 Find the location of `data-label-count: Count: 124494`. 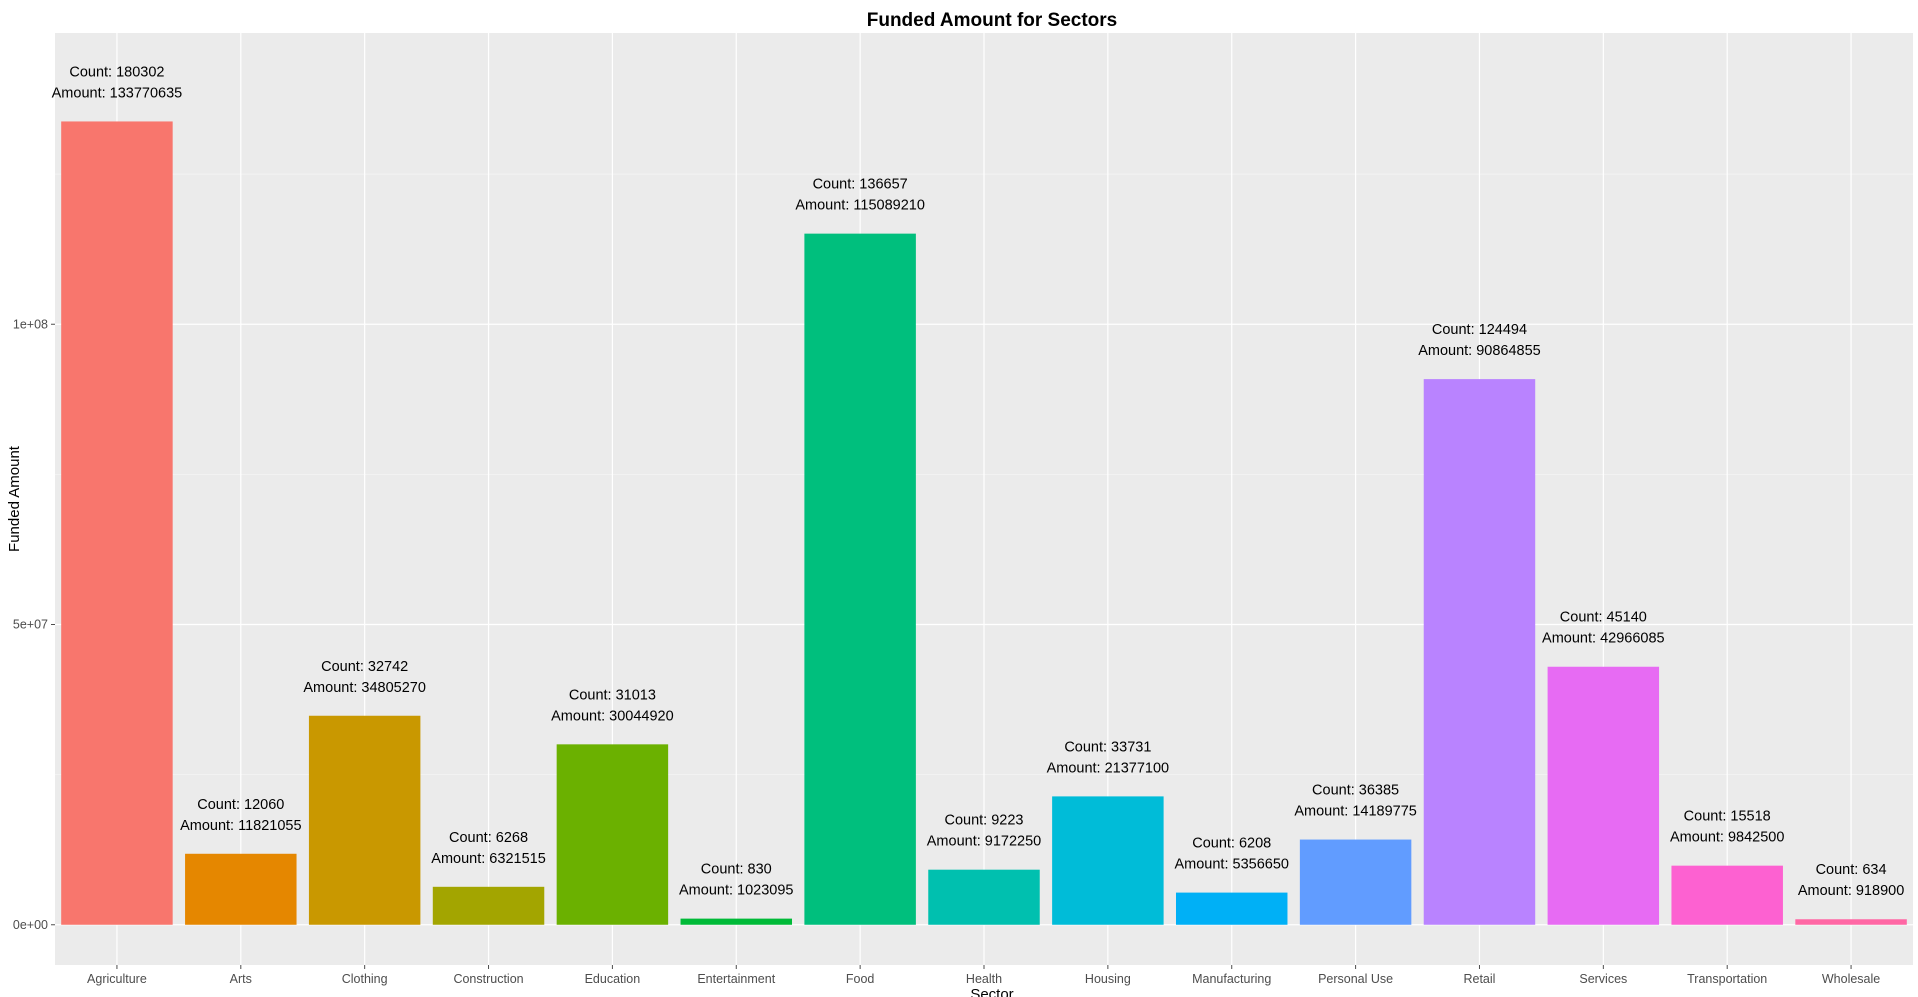

data-label-count: Count: 124494 is located at coordinates (1479, 330).